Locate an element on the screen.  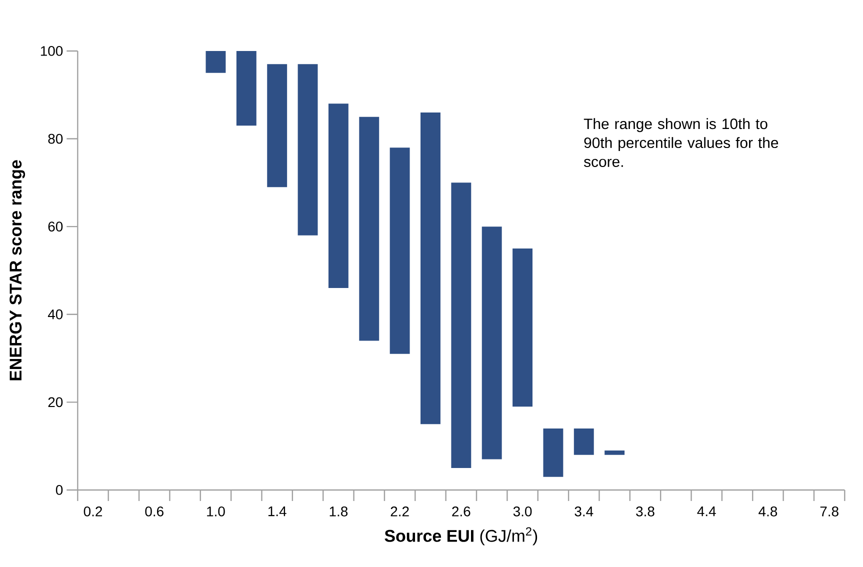
x-tick-label: 0.6 is located at coordinates (154, 511).